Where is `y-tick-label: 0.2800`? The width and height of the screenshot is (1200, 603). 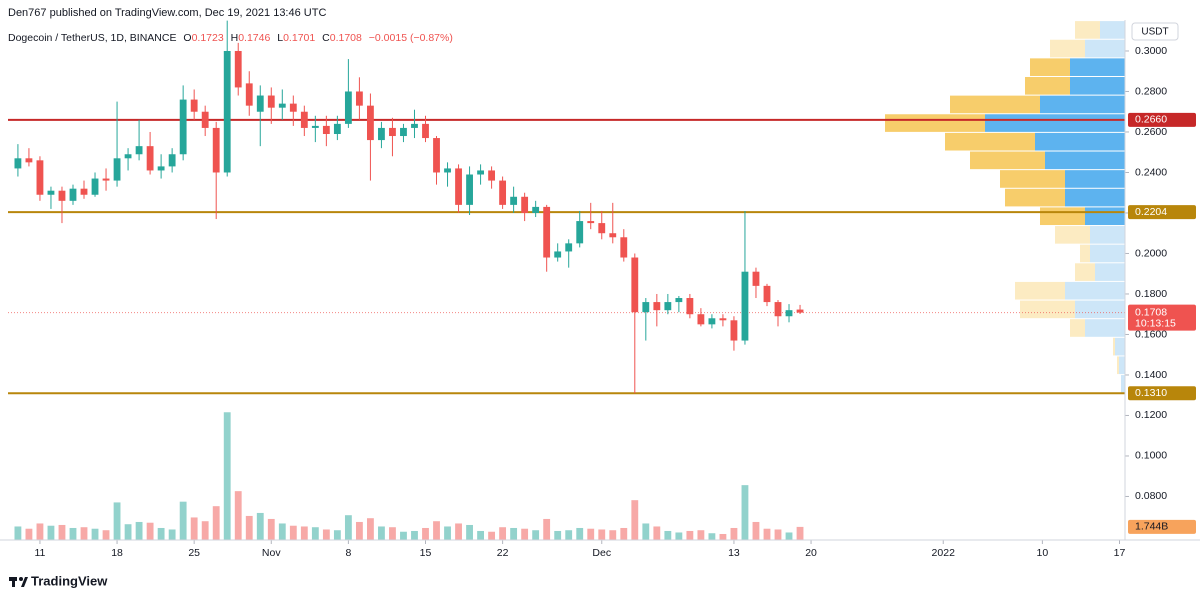 y-tick-label: 0.2800 is located at coordinates (1151, 91).